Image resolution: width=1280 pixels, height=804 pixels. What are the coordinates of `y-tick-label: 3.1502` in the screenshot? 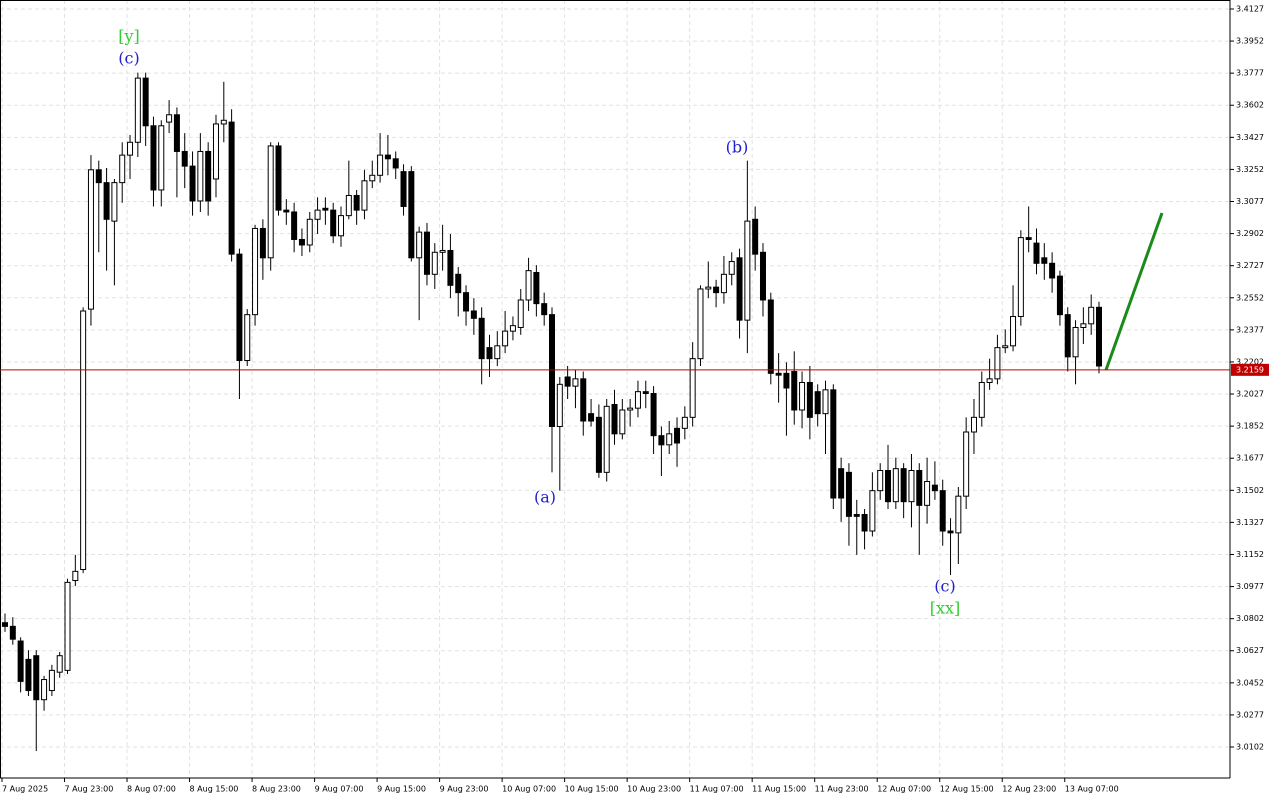 It's located at (1250, 490).